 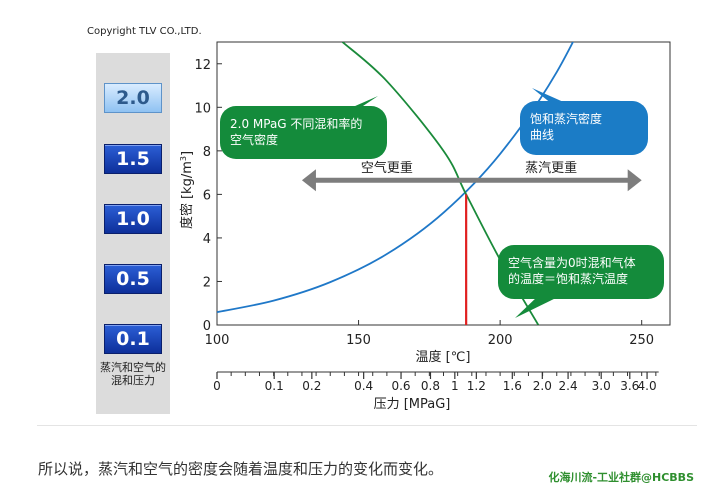 I want to click on pressure-tick-label: 0.2, so click(x=311, y=386).